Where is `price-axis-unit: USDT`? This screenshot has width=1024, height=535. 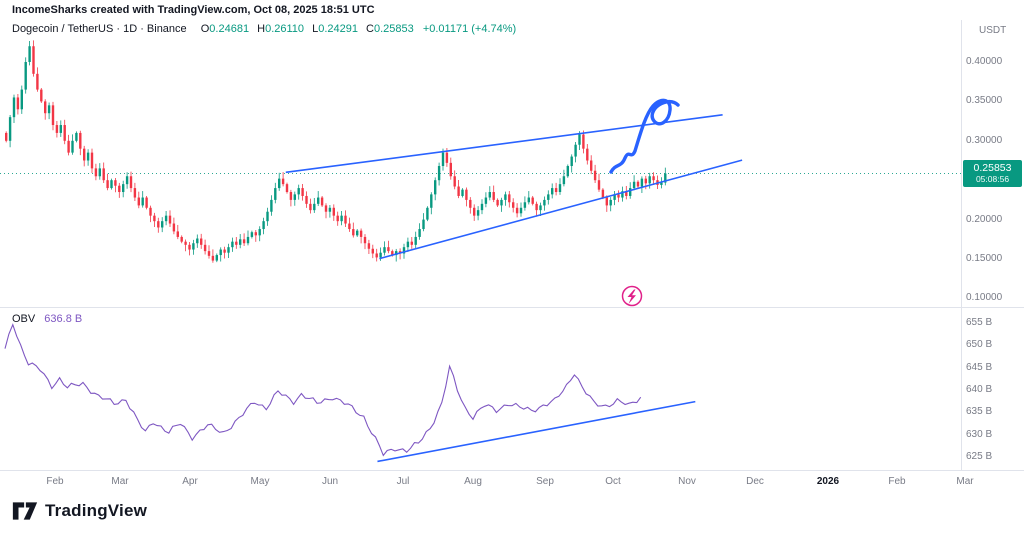
price-axis-unit: USDT is located at coordinates (993, 30).